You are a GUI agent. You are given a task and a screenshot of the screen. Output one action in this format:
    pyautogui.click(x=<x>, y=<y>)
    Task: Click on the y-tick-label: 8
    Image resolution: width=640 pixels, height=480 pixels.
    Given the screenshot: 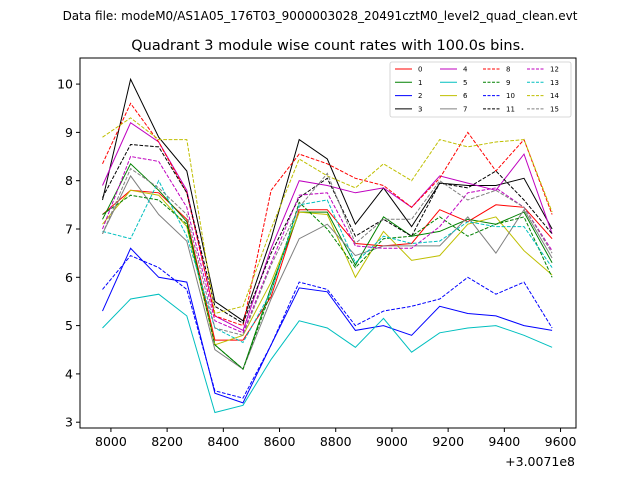 What is the action you would take?
    pyautogui.click(x=69, y=180)
    